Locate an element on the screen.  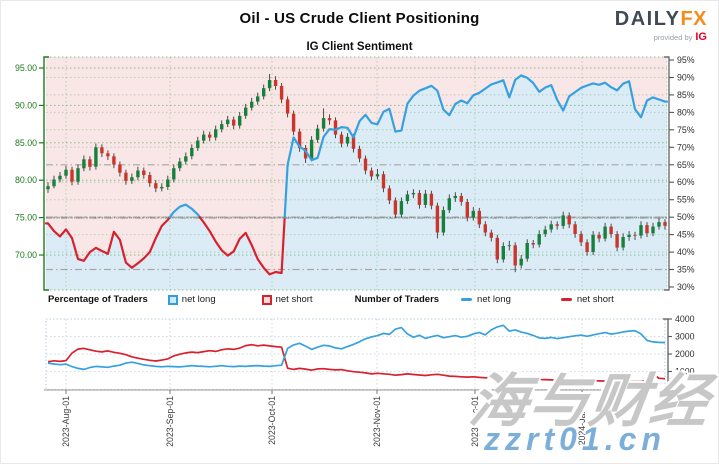
dailyfx-logo-wordmark: DAILYFX is located at coordinates (661, 19).